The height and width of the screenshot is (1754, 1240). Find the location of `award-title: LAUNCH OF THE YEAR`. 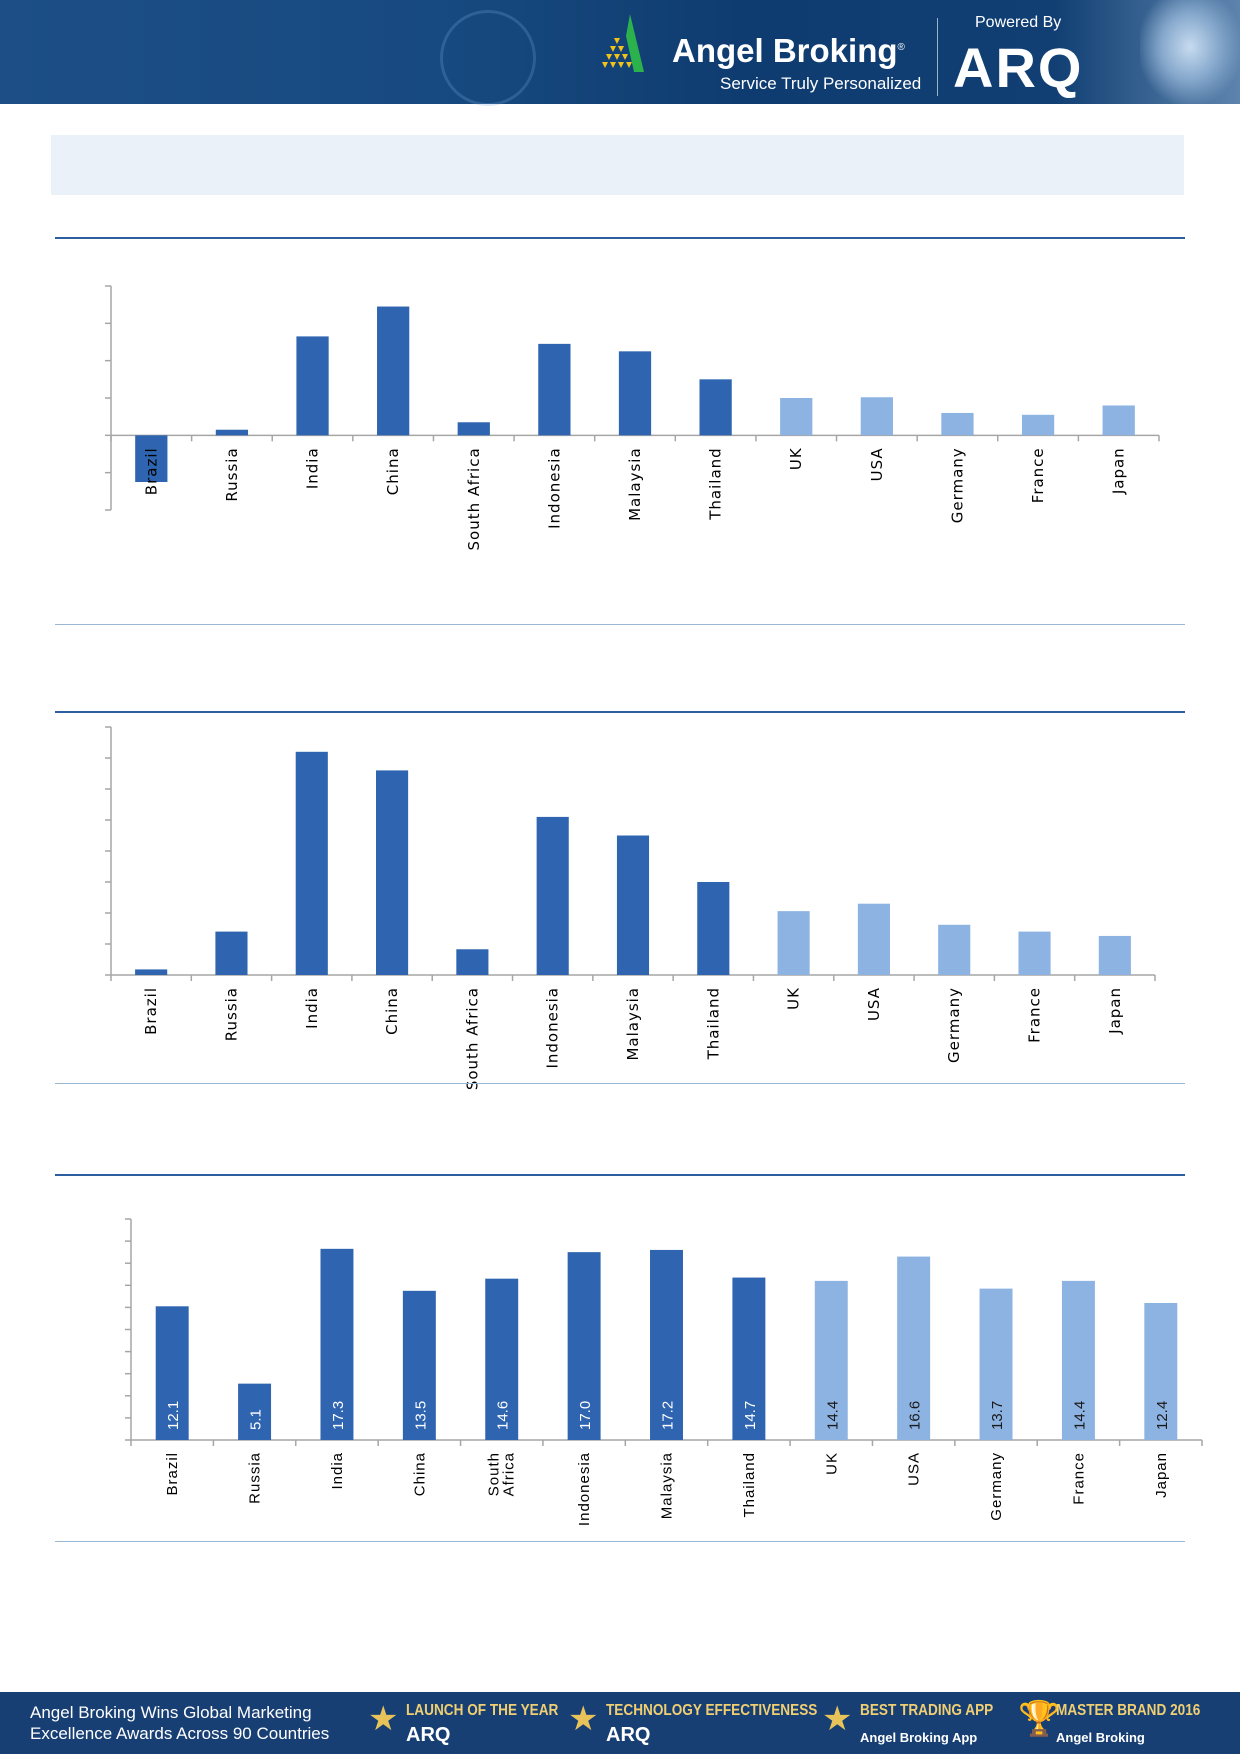

award-title: LAUNCH OF THE YEAR is located at coordinates (482, 1710).